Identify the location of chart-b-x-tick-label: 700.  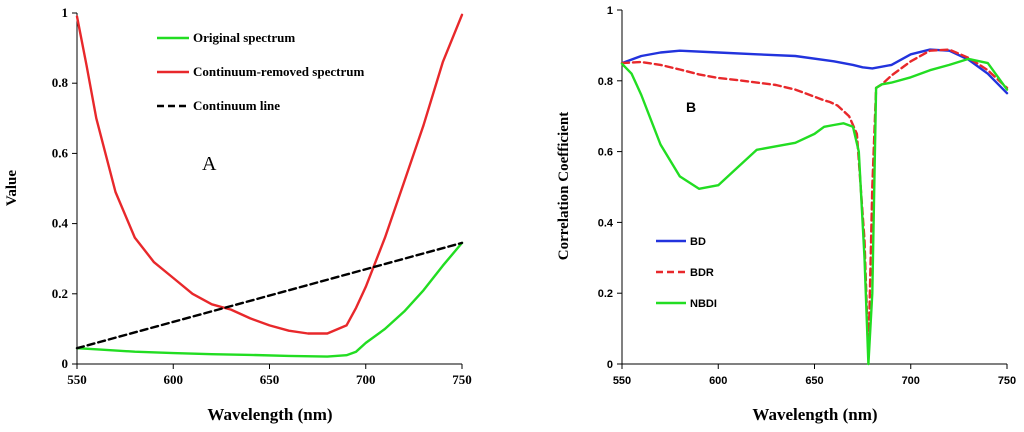
(911, 381).